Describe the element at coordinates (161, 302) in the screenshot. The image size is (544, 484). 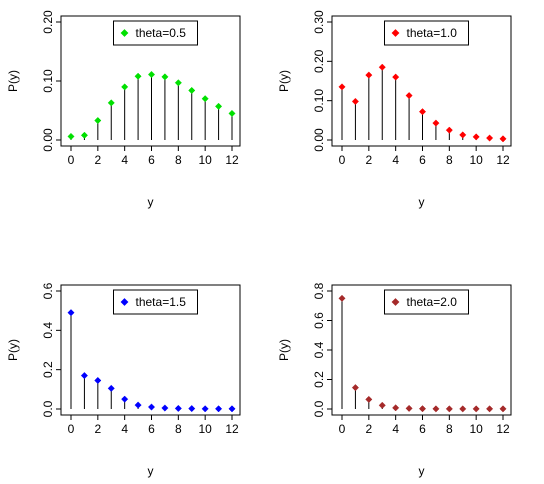
I see `legend-label: theta=1.5` at that location.